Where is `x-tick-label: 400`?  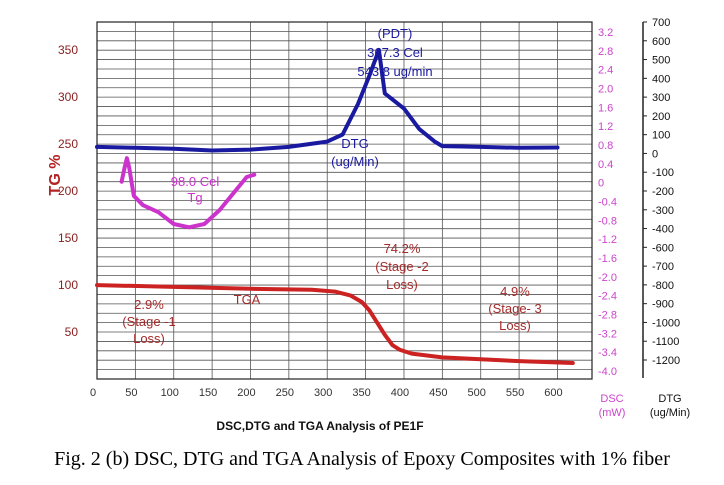 x-tick-label: 400 is located at coordinates (400, 393).